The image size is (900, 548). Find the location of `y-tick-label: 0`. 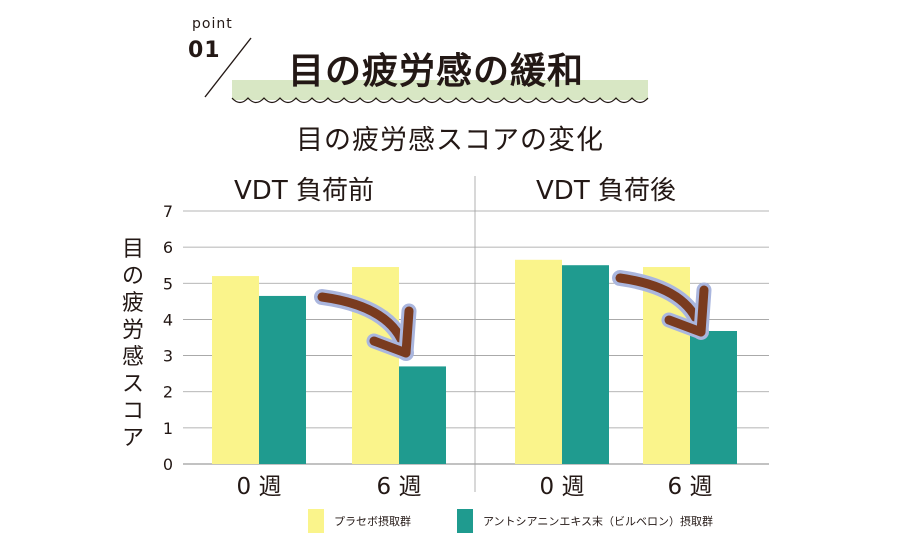

y-tick-label: 0 is located at coordinates (168, 464).